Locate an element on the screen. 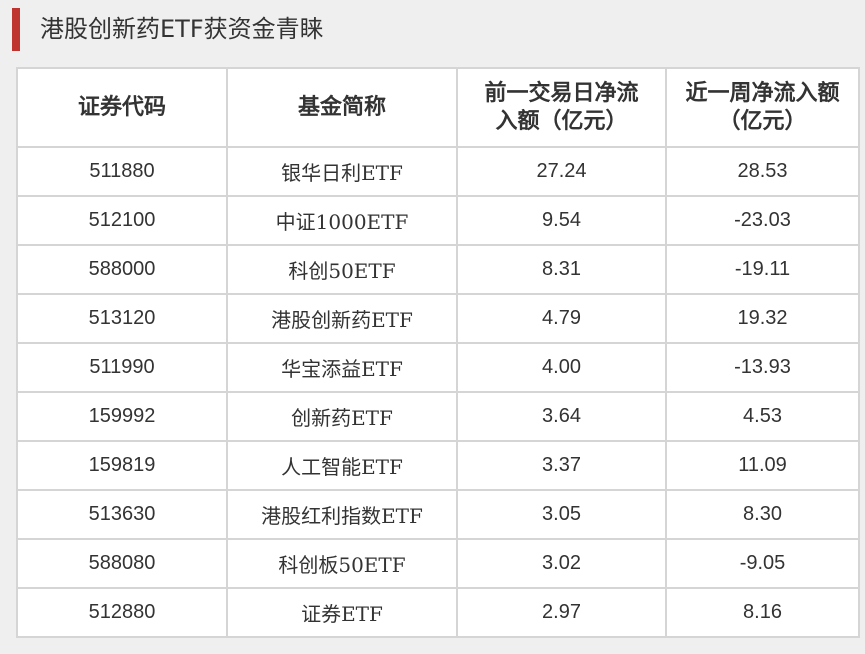 Image resolution: width=865 pixels, height=654 pixels. header-text-line: 入额（亿元） is located at coordinates (561, 121).